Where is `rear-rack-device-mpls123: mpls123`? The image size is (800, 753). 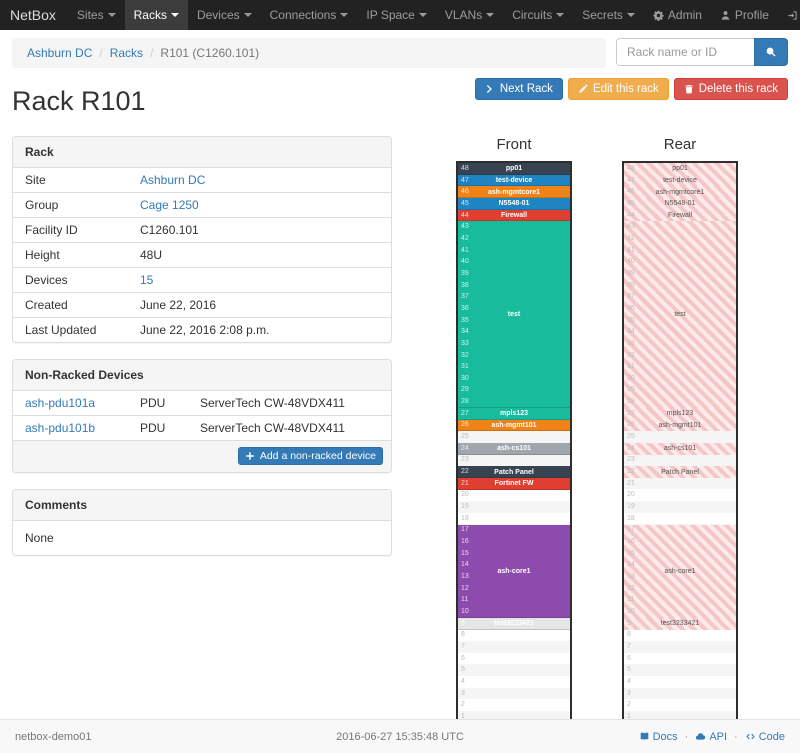
rear-rack-device-mpls123: mpls123 is located at coordinates (680, 414).